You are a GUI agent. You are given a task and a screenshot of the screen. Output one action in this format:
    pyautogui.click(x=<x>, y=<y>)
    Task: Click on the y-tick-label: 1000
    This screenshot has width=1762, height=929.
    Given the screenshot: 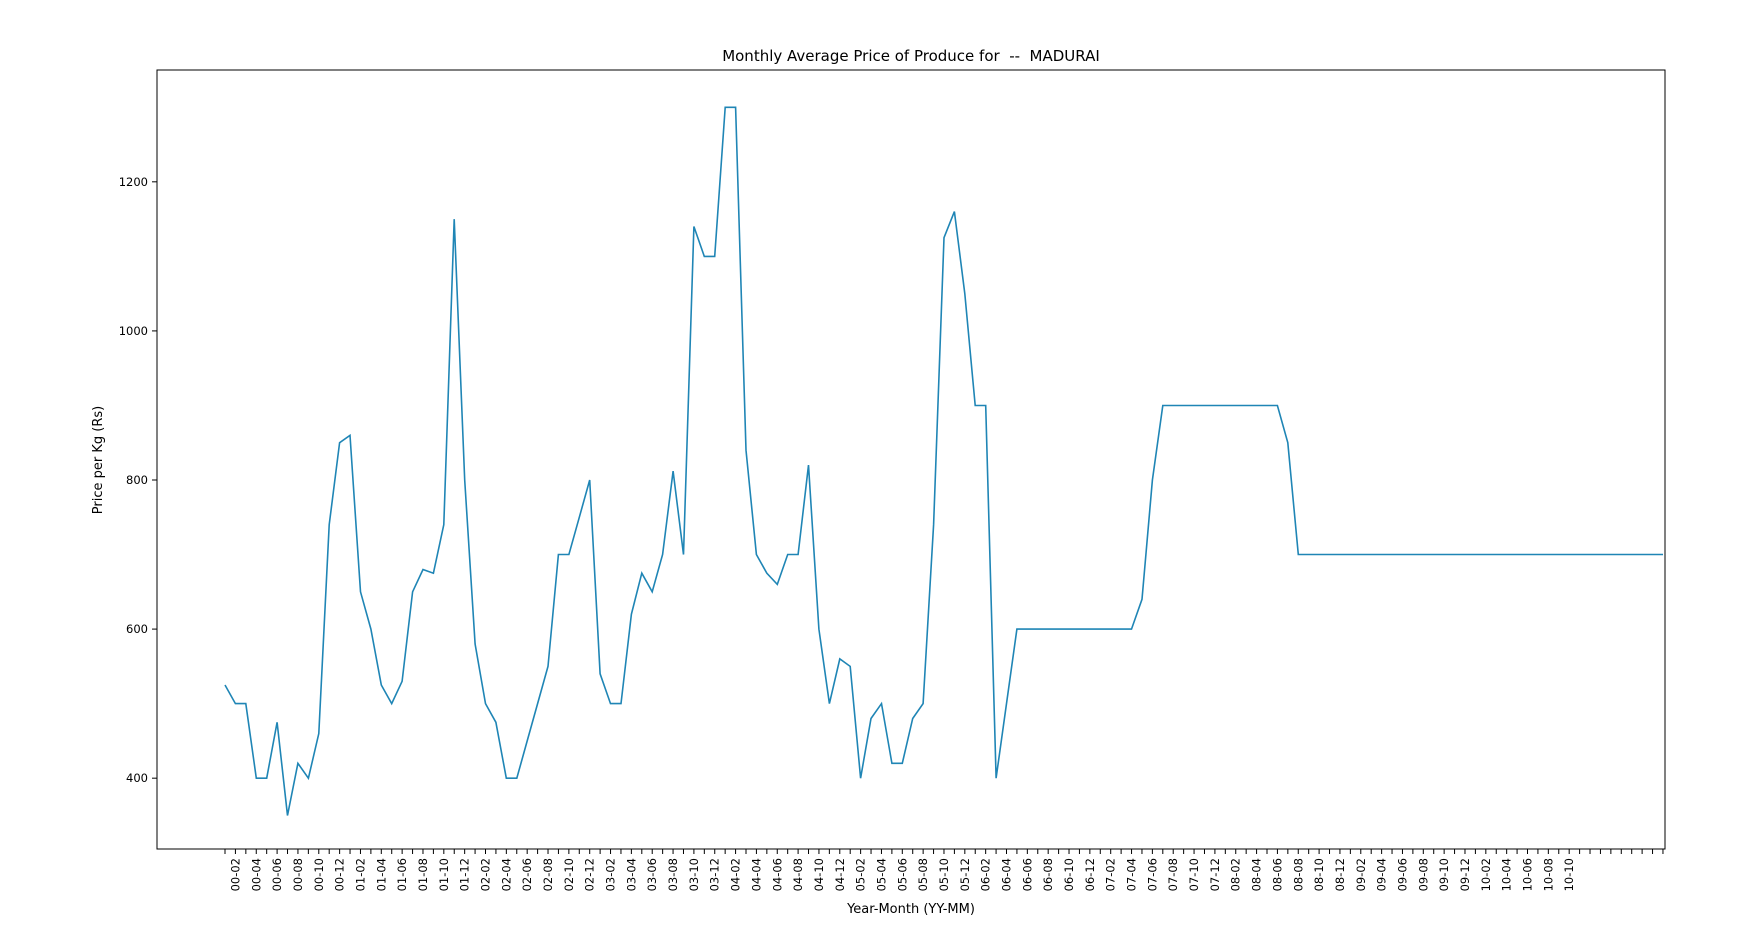 What is the action you would take?
    pyautogui.click(x=133, y=331)
    